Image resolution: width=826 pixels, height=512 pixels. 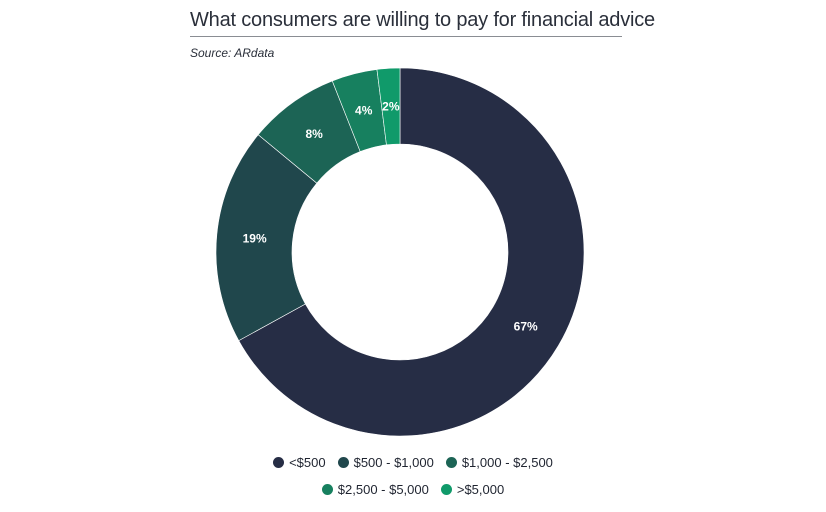 What do you see at coordinates (526, 326) in the screenshot?
I see `slice-label-1: 67%` at bounding box center [526, 326].